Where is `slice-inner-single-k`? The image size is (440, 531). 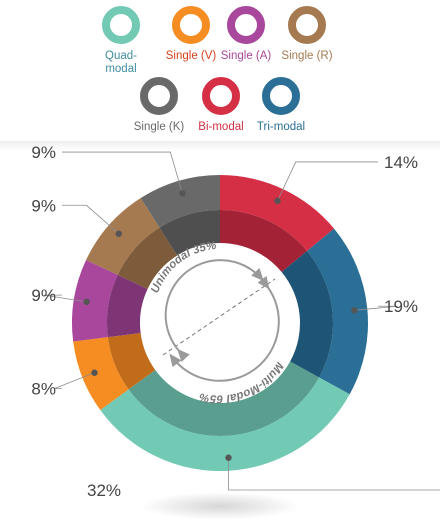 slice-inner-single-k is located at coordinates (189, 233).